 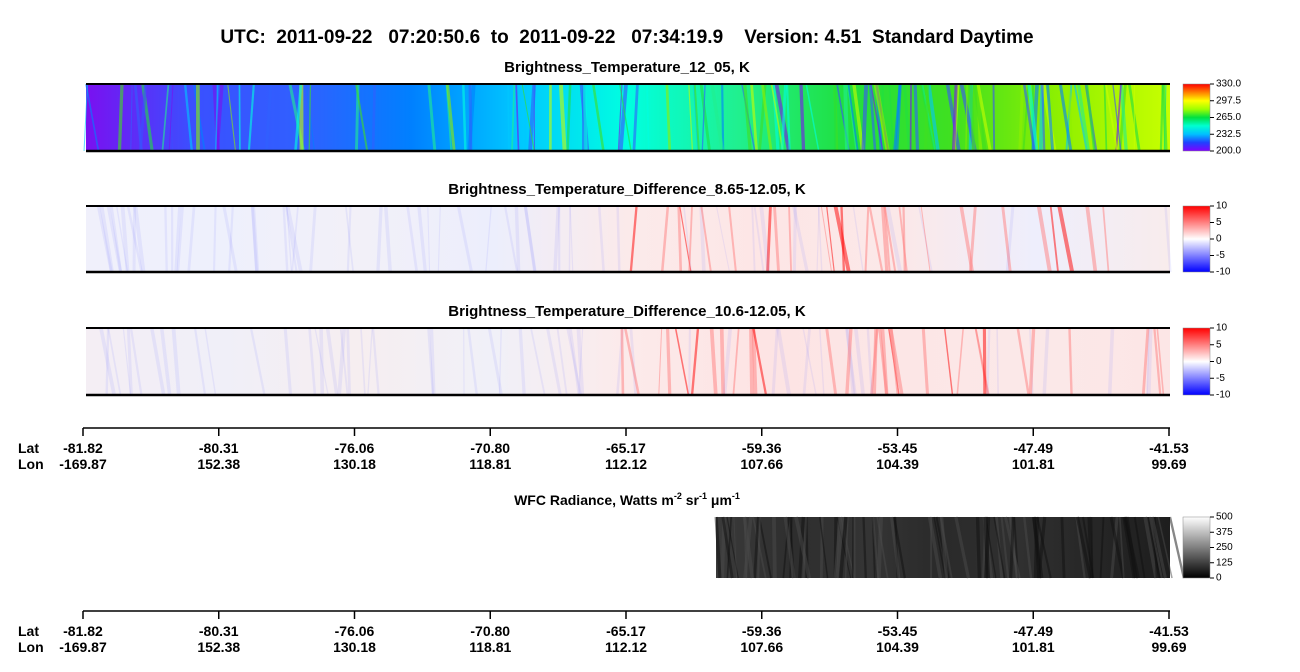 I want to click on colorbar-tick-label: 375, so click(x=1224, y=532).